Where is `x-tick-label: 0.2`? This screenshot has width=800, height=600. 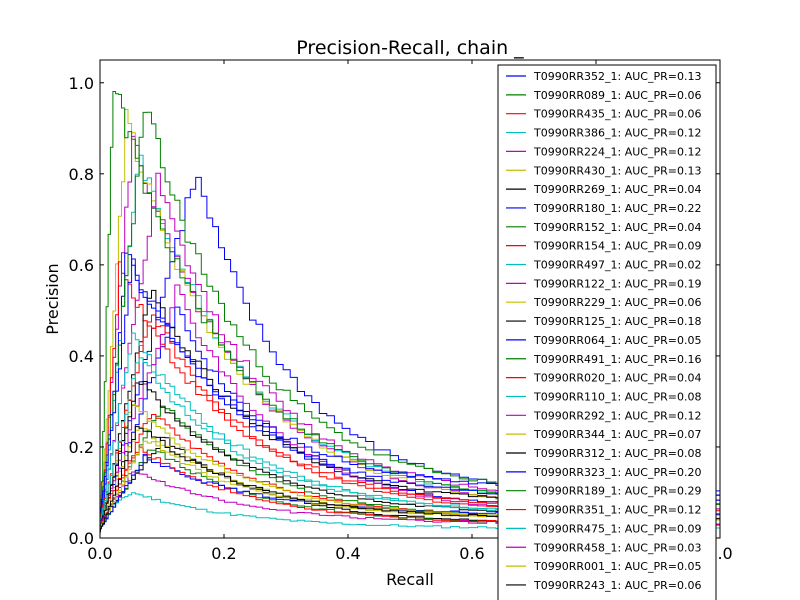
x-tick-label: 0.2 is located at coordinates (223, 553).